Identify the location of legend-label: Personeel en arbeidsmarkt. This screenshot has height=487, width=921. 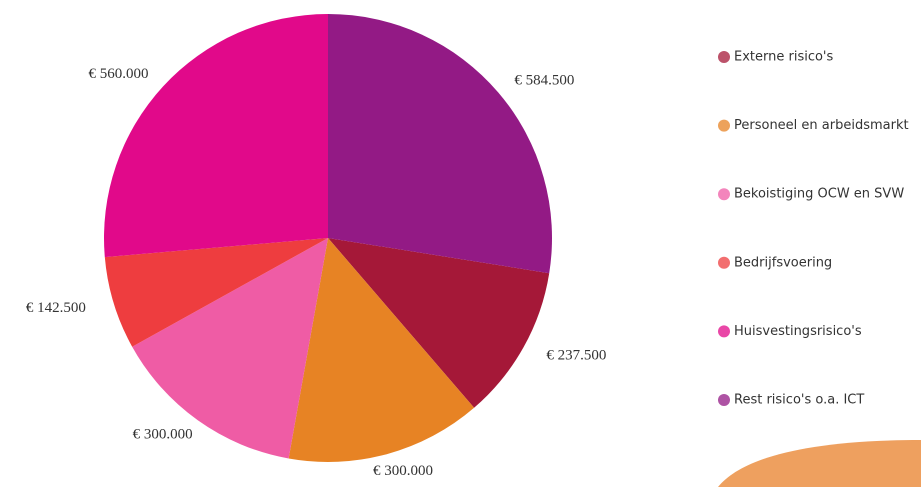
(821, 125).